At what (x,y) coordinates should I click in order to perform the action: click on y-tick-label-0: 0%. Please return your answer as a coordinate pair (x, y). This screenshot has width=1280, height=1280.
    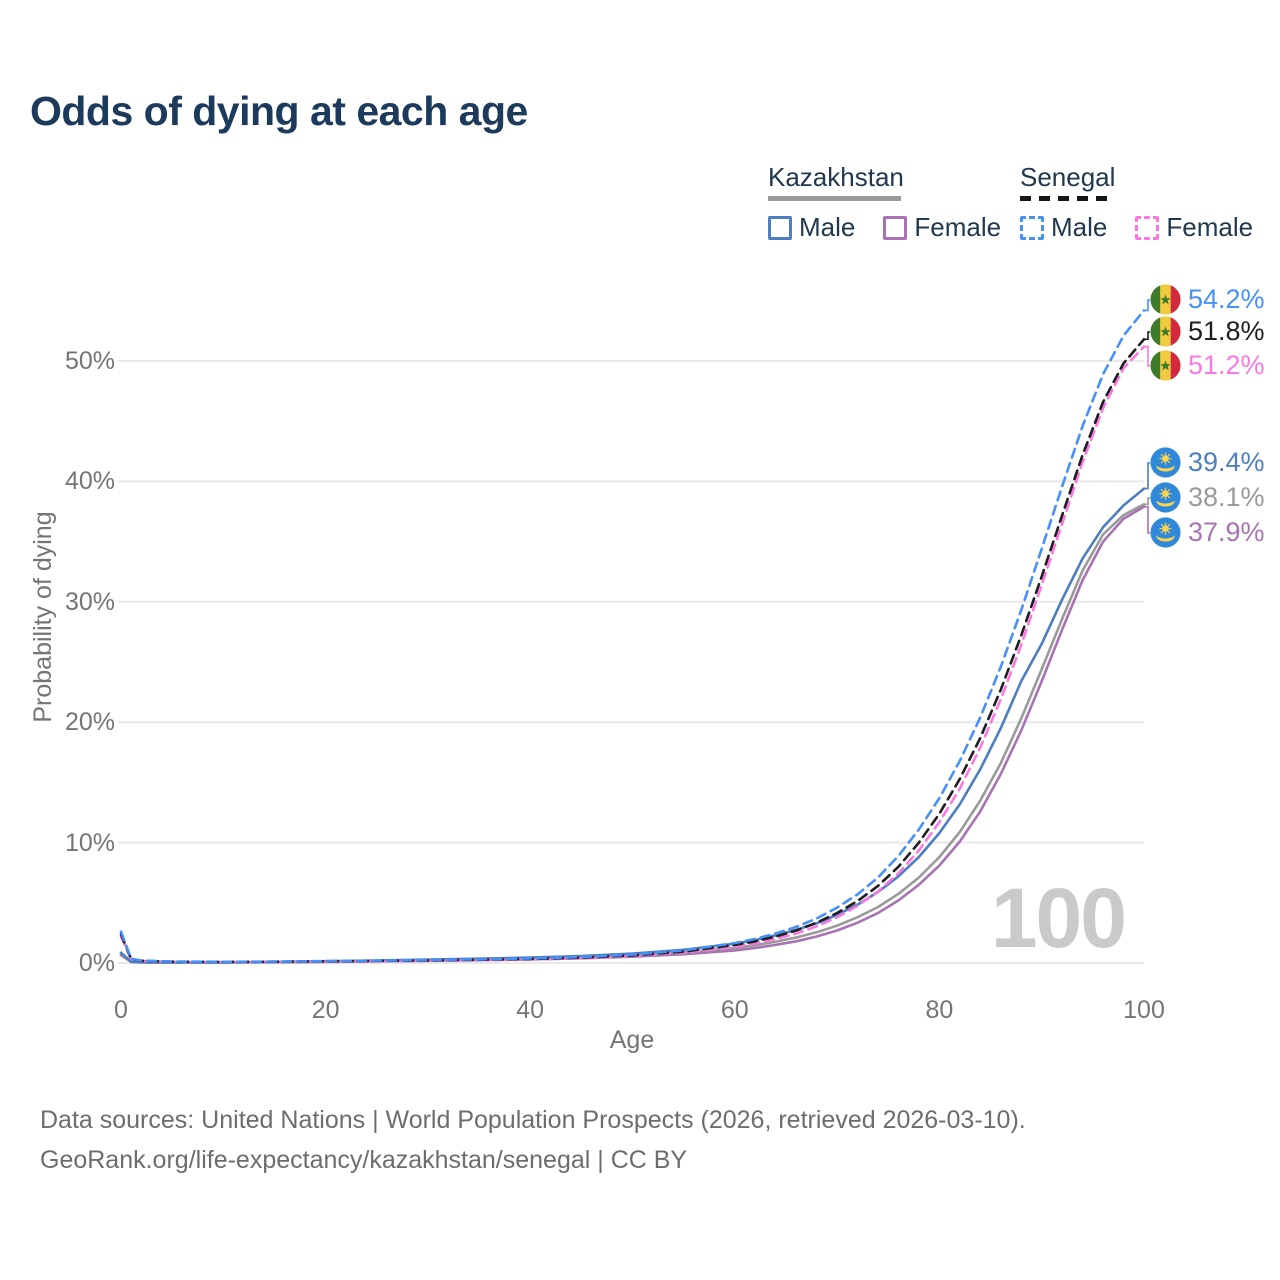
    Looking at the image, I should click on (96, 963).